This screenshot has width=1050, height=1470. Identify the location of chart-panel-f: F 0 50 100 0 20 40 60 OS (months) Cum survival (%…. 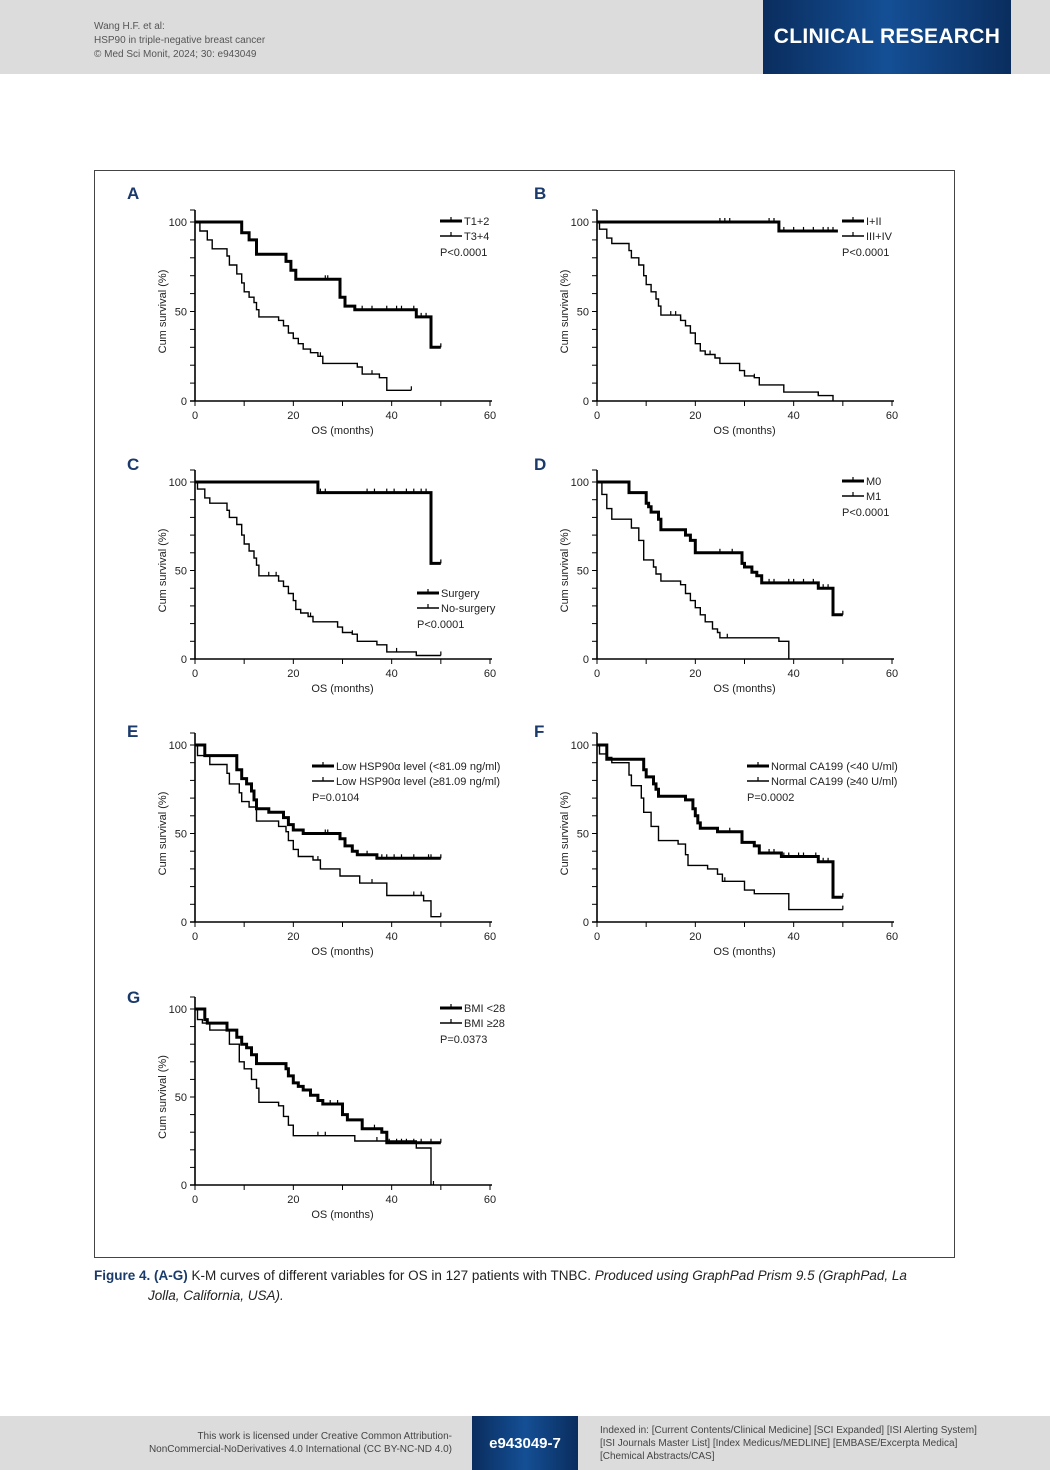
(716, 840).